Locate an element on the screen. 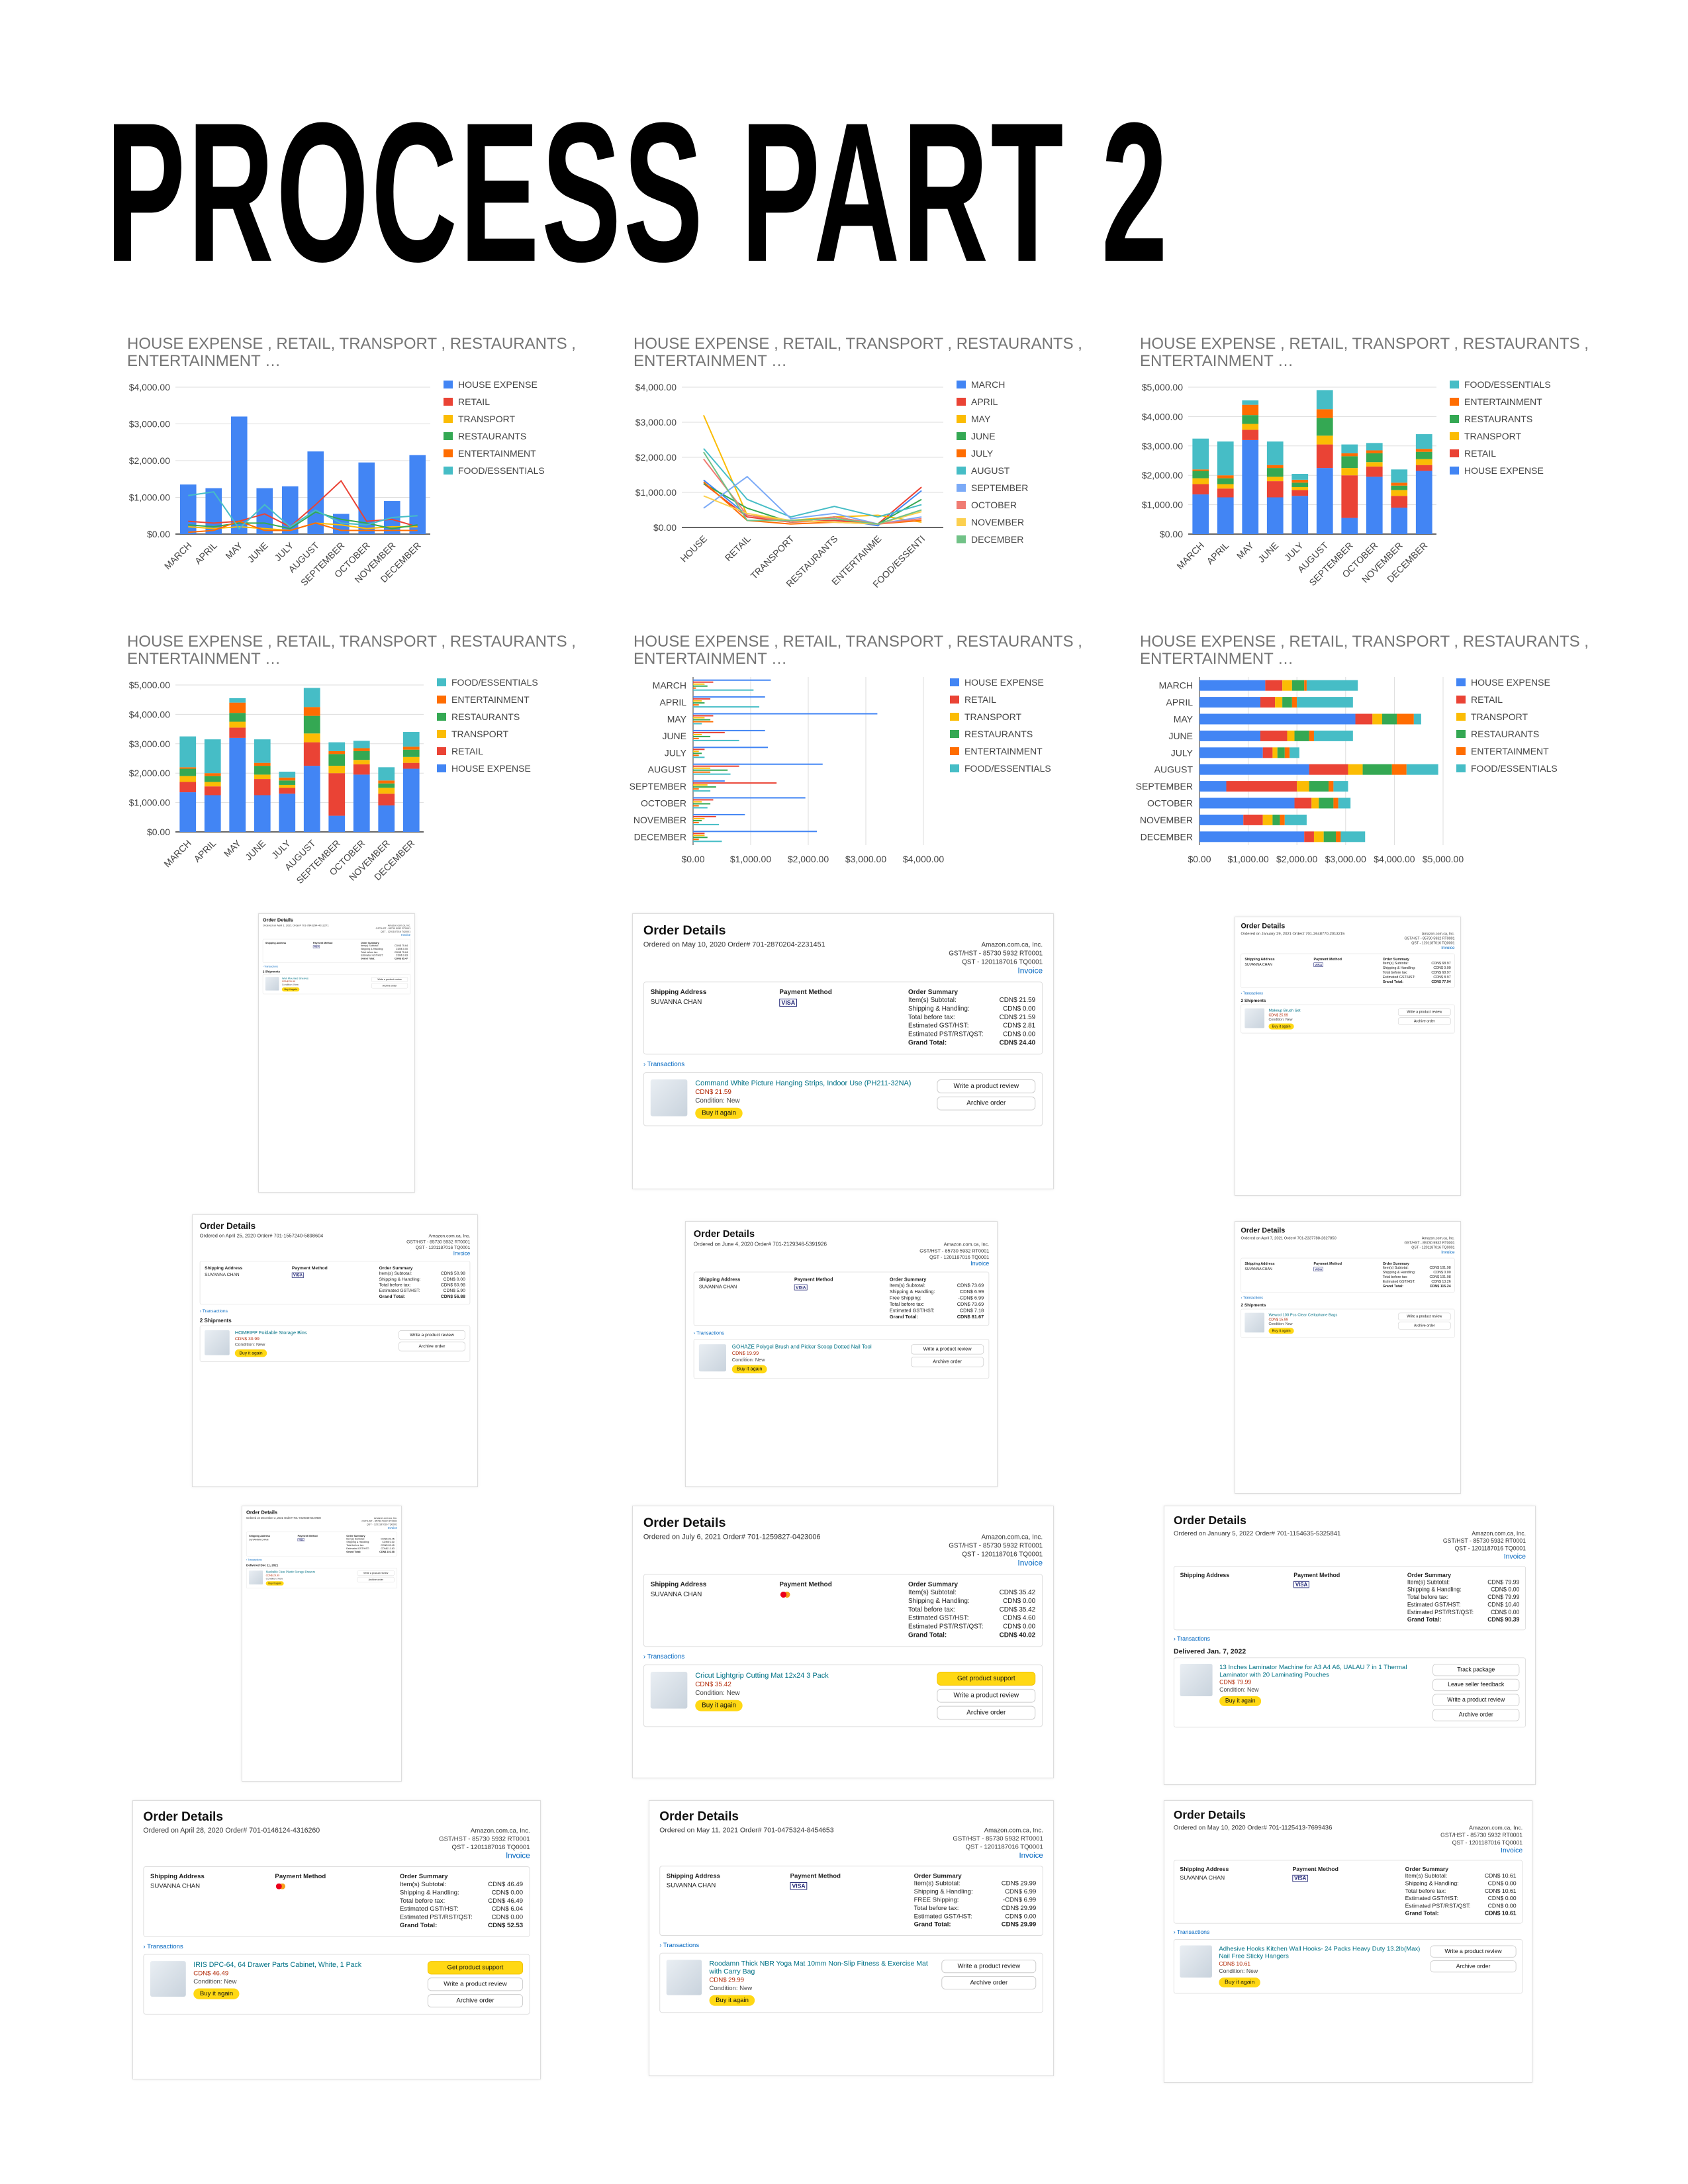 This screenshot has width=1688, height=2184. order-details-heading: Order Details is located at coordinates (262, 1513).